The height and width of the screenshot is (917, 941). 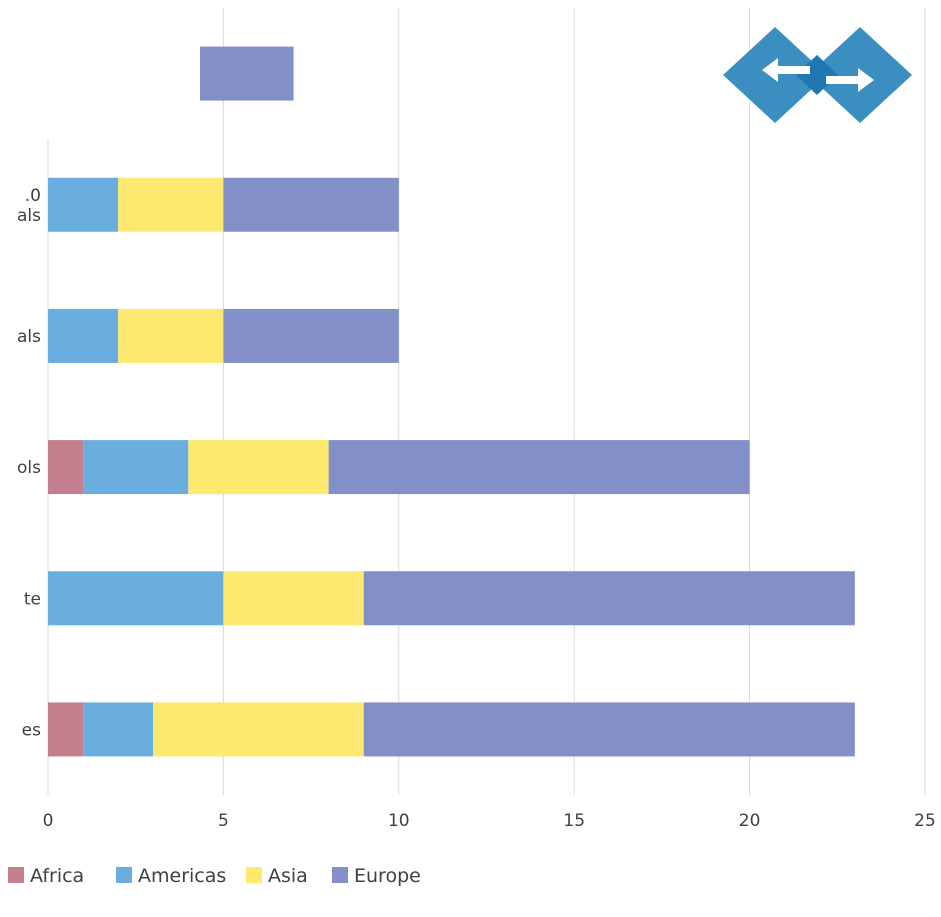 What do you see at coordinates (254, 875) in the screenshot?
I see `legend-swatch-asia` at bounding box center [254, 875].